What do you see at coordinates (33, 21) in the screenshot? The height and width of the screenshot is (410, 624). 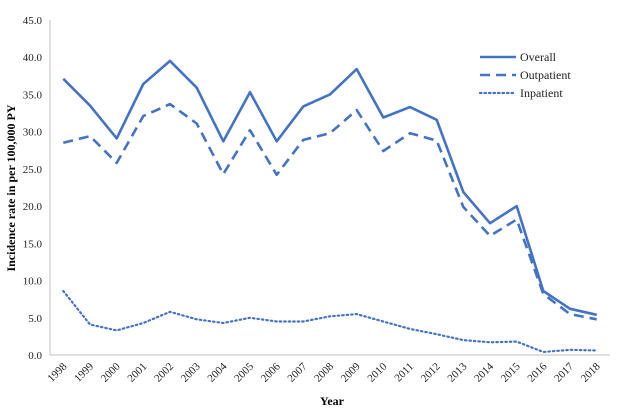 I see `y-tick-label: 45.0` at bounding box center [33, 21].